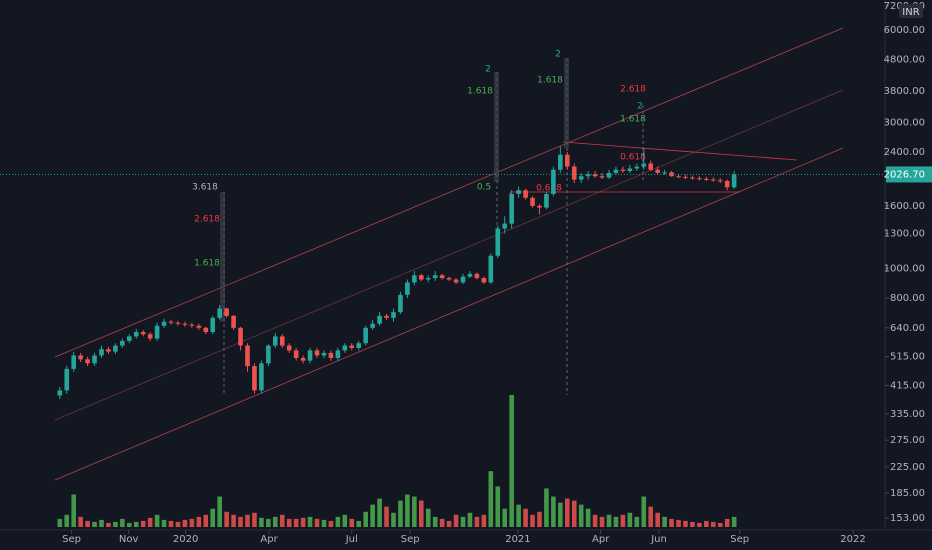  What do you see at coordinates (907, 357) in the screenshot?
I see `y-tick-label: 515.00` at bounding box center [907, 357].